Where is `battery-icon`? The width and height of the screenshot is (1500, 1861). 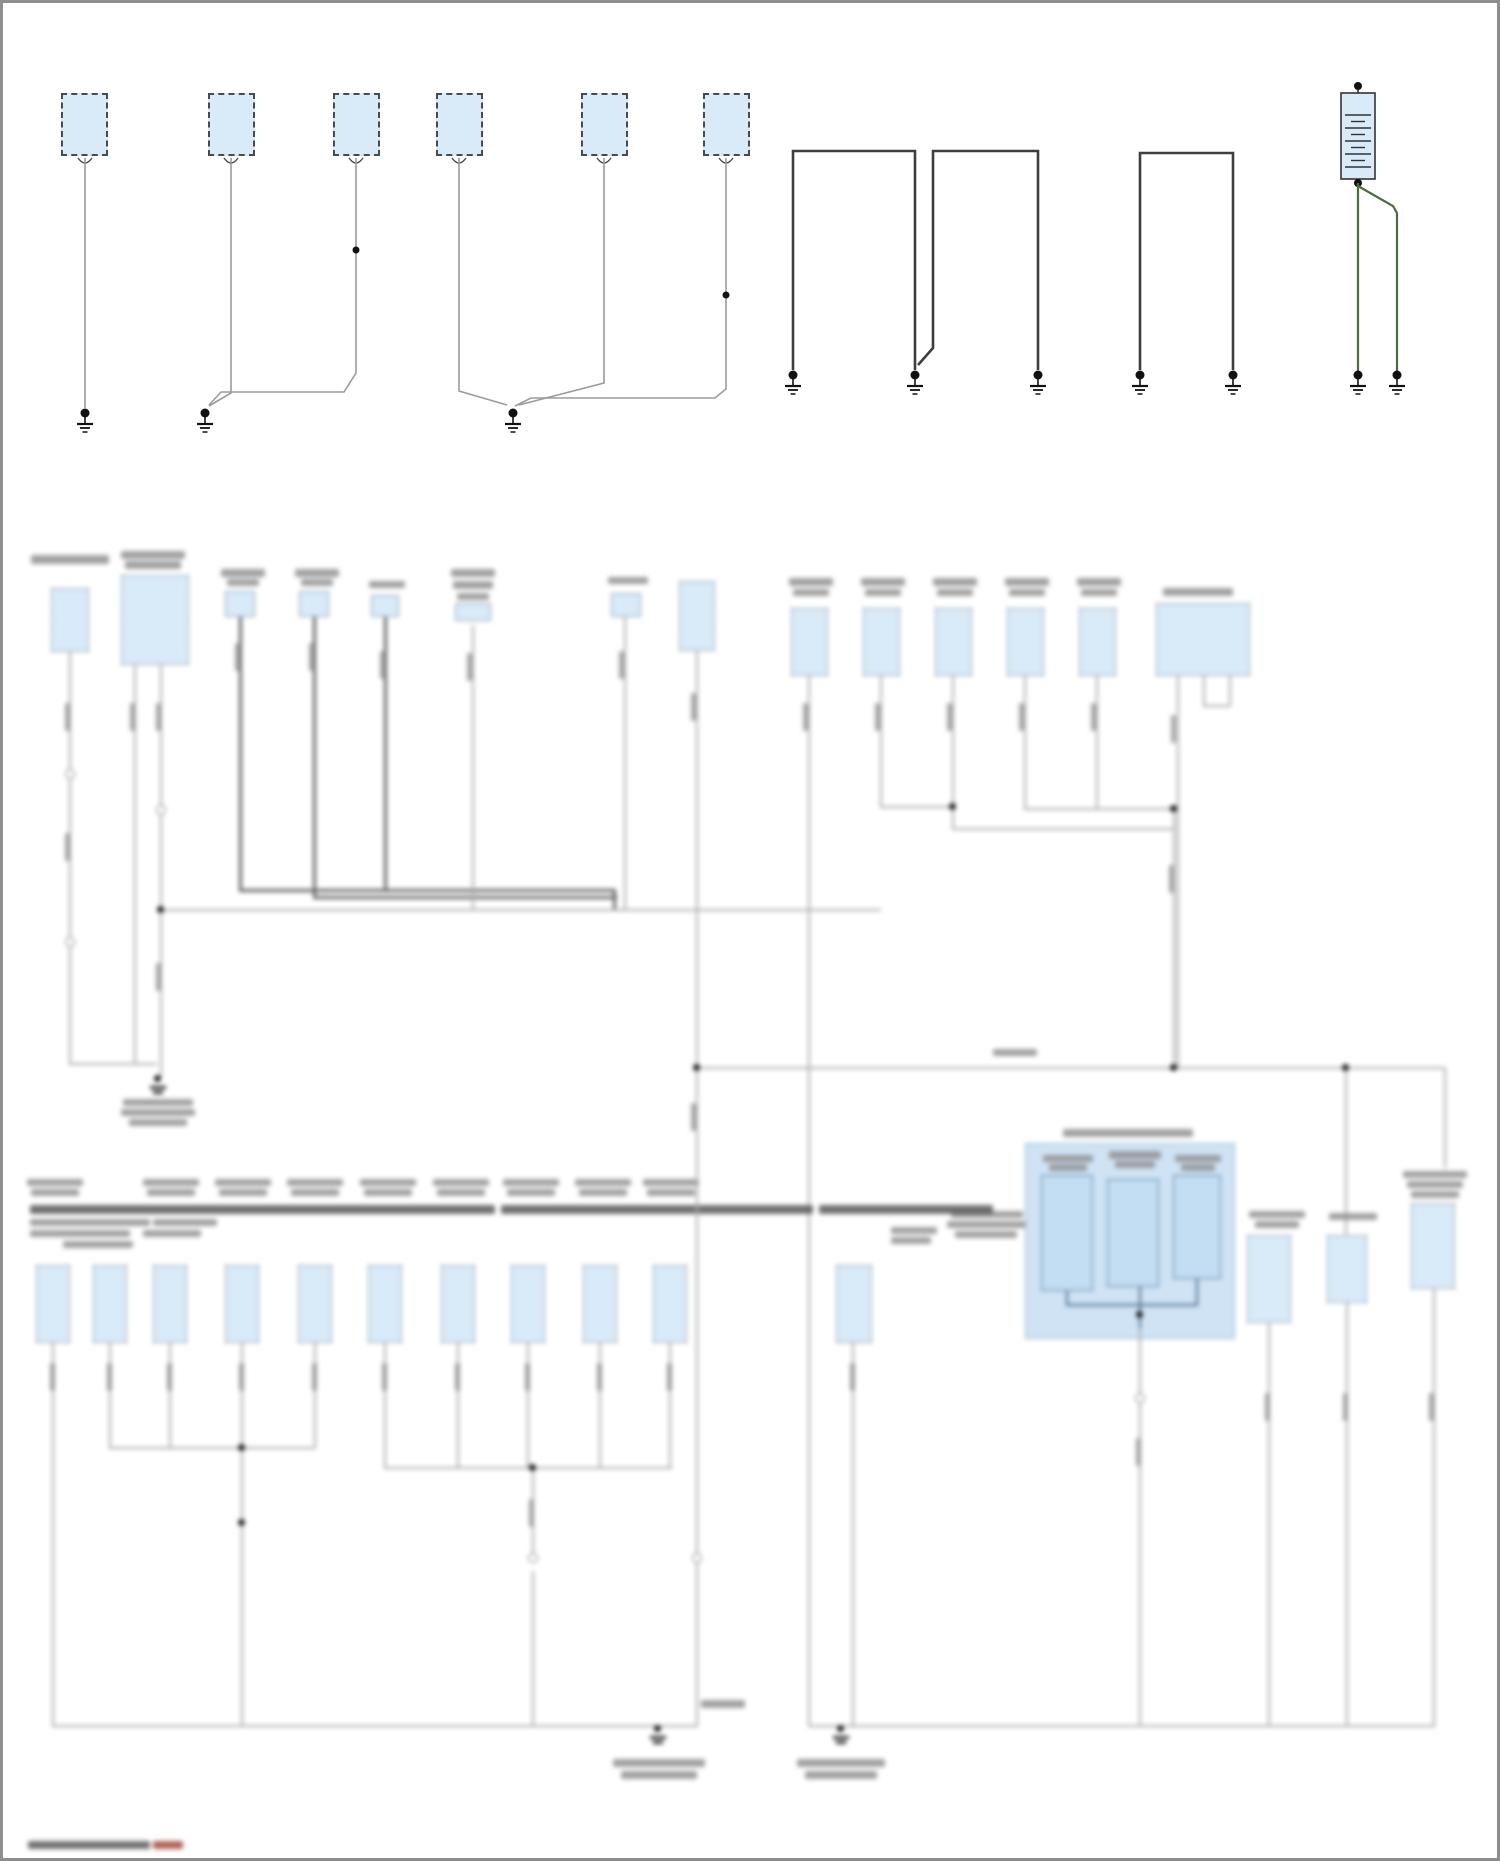 battery-icon is located at coordinates (1358, 134).